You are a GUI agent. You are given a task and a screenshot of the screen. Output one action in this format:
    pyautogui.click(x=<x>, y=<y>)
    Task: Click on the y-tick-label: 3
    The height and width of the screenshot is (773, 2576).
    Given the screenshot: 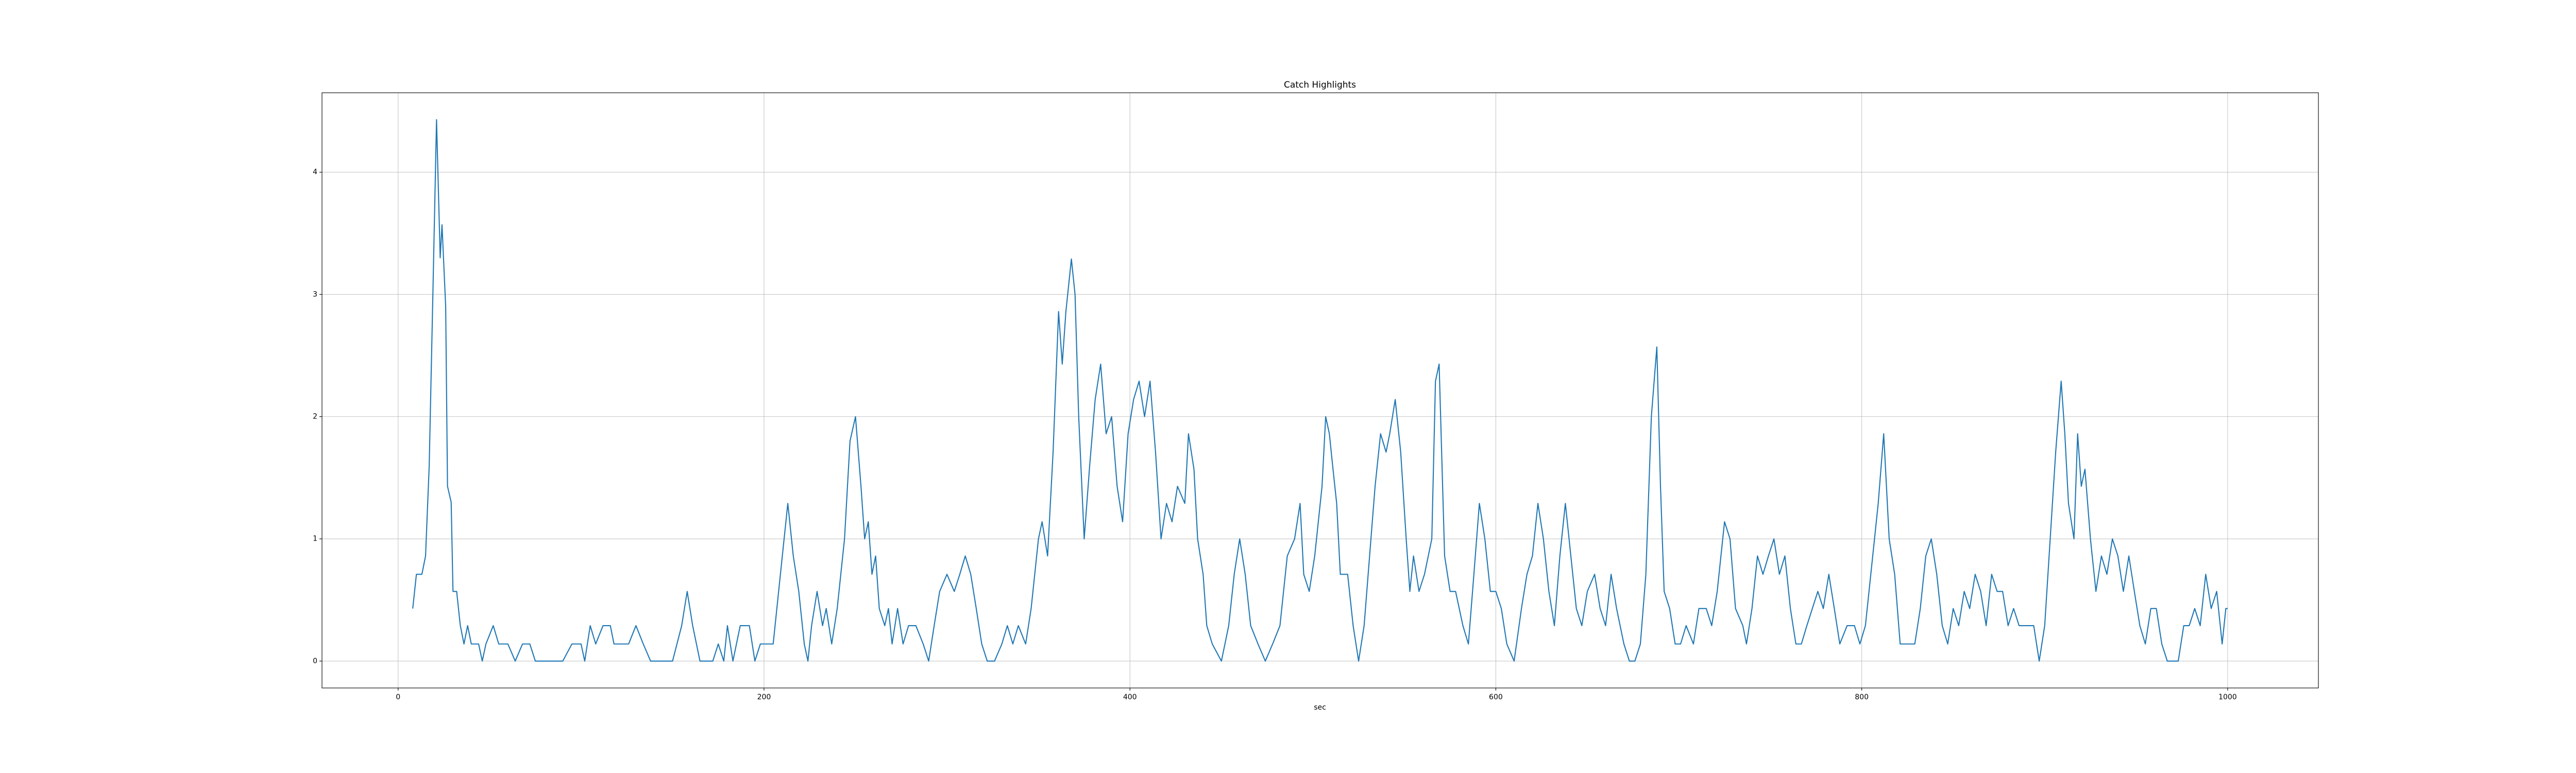 What is the action you would take?
    pyautogui.click(x=315, y=294)
    